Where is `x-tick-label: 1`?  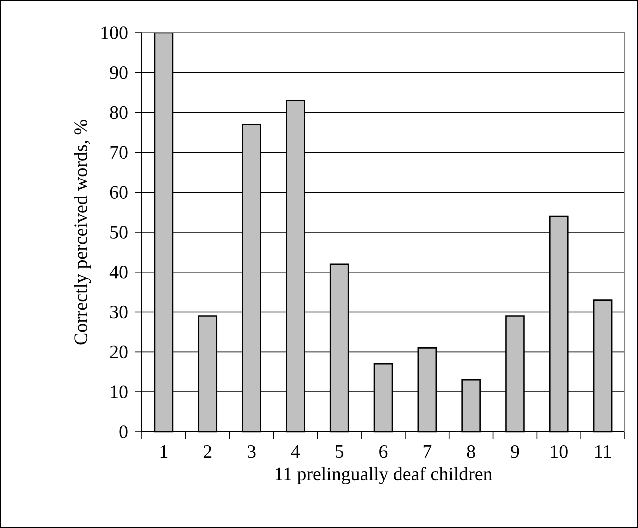 x-tick-label: 1 is located at coordinates (164, 452).